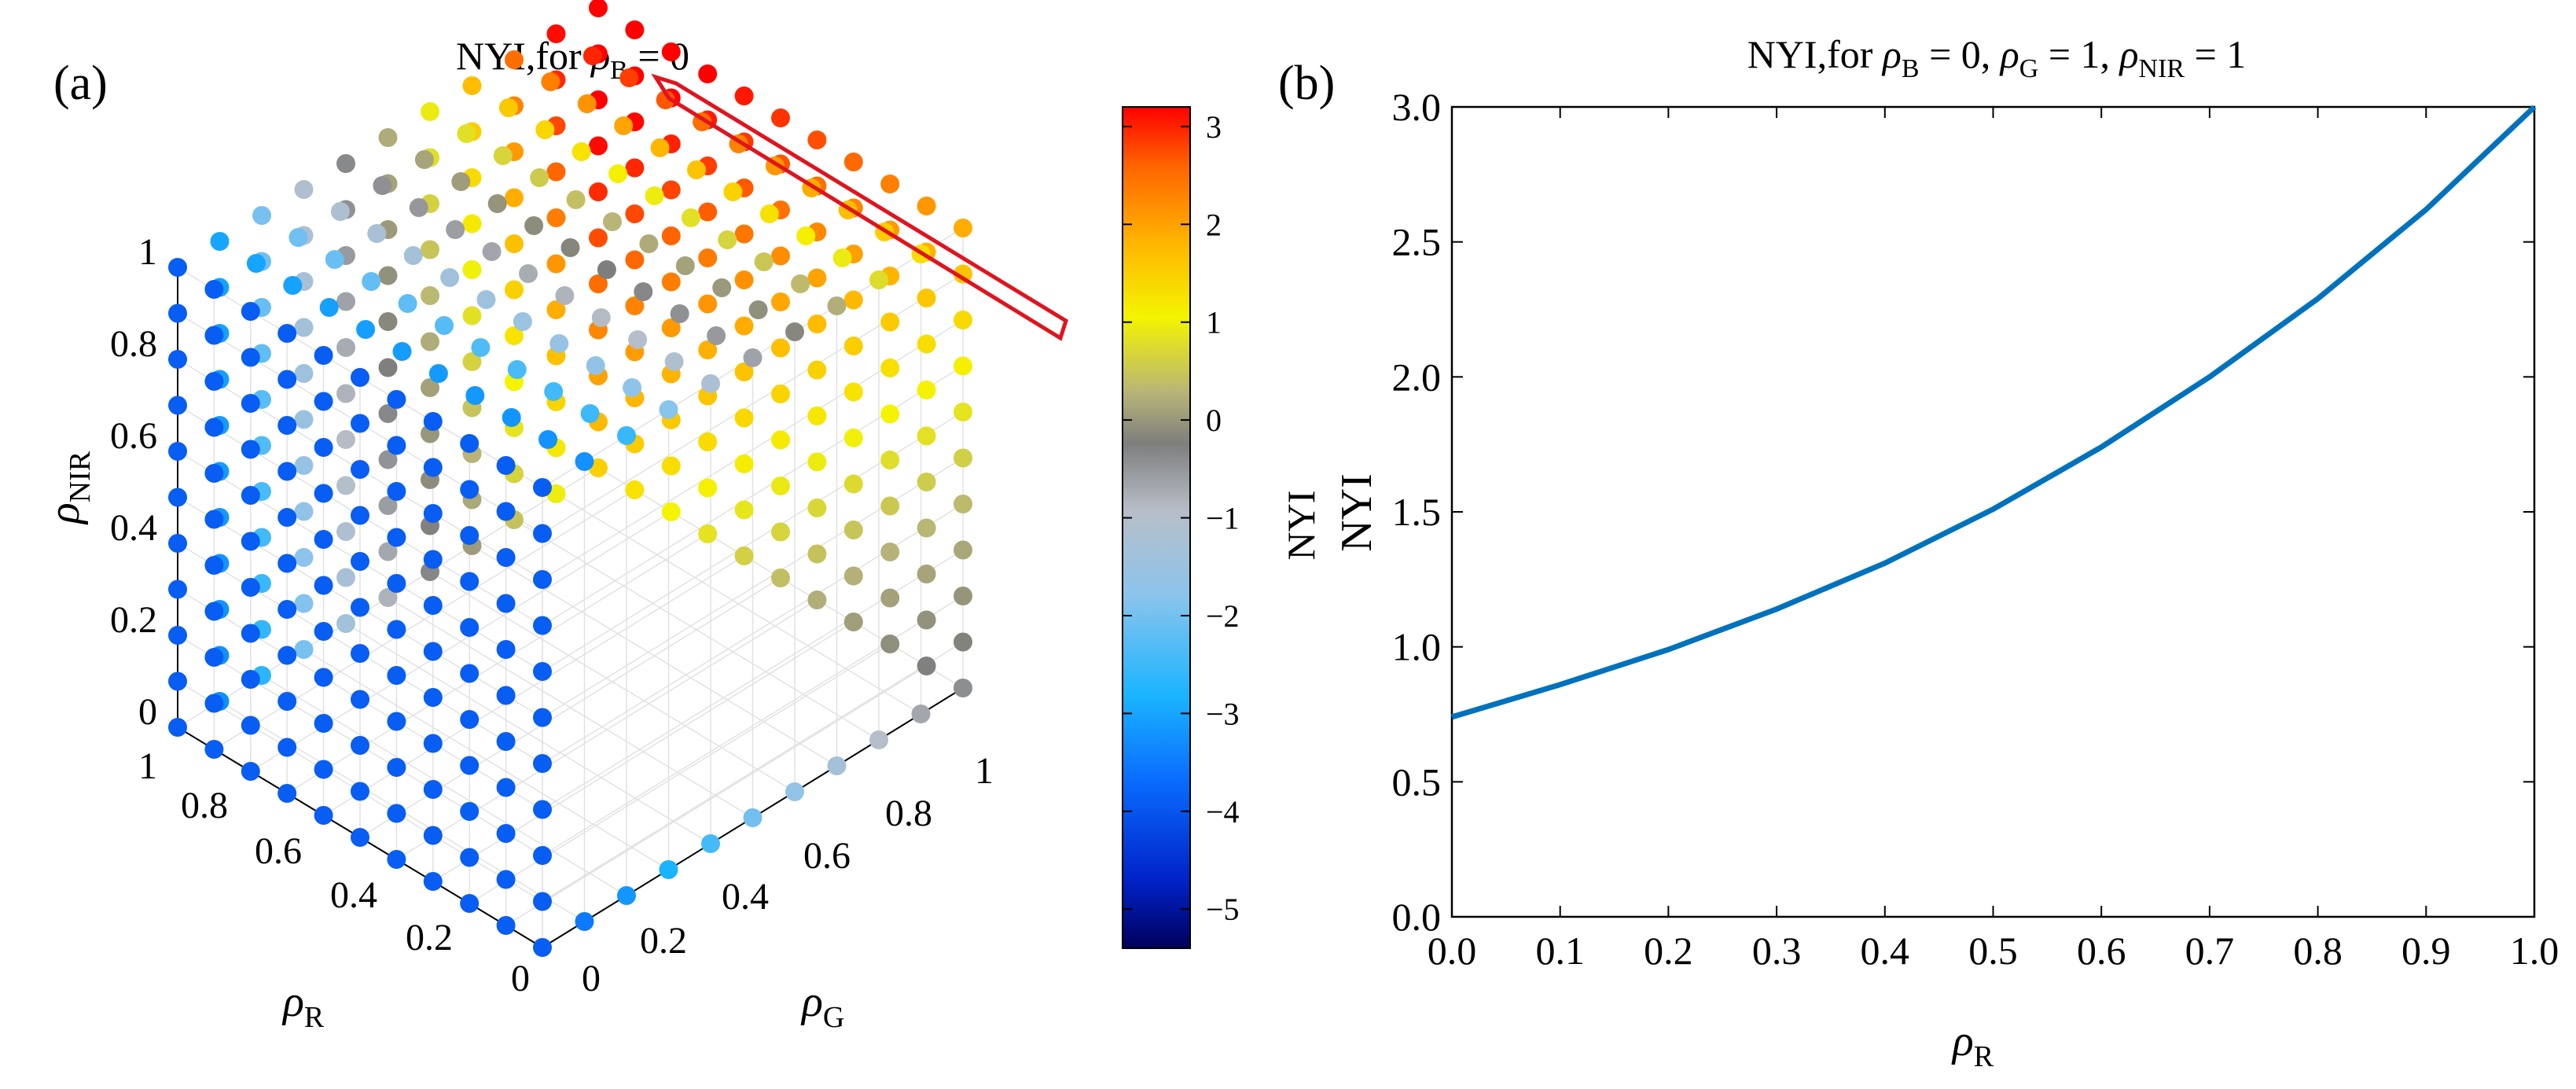 Image resolution: width=2576 pixels, height=1089 pixels. What do you see at coordinates (1214, 224) in the screenshot?
I see `colorbar-tick-label: 2` at bounding box center [1214, 224].